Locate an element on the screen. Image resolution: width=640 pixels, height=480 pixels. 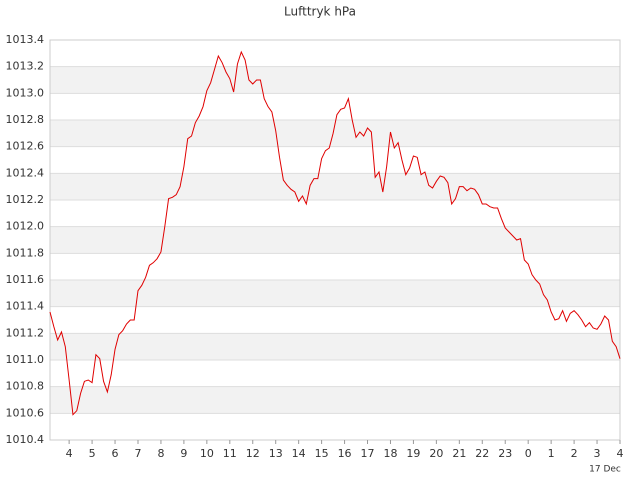
y-tick-label: 1011.6 is located at coordinates (25, 279).